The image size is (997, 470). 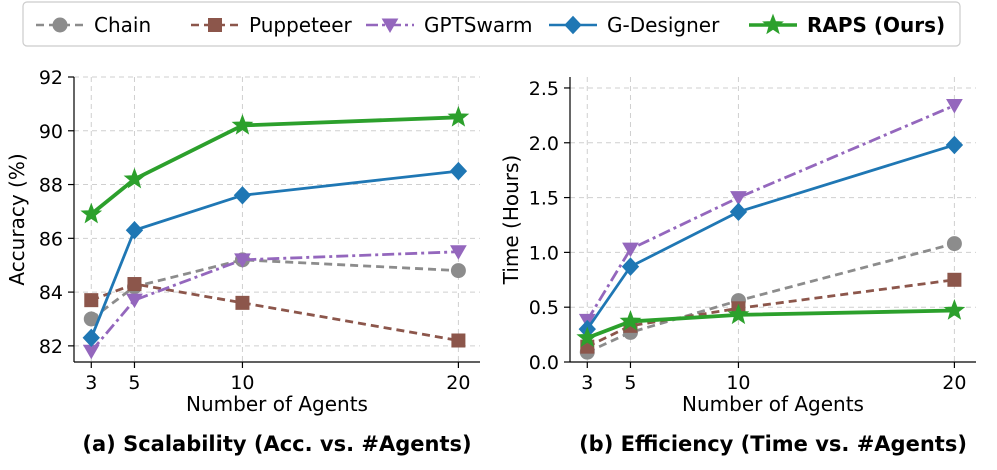 What do you see at coordinates (301, 25) in the screenshot?
I see `legend-label-puppeteer: Puppeteer` at bounding box center [301, 25].